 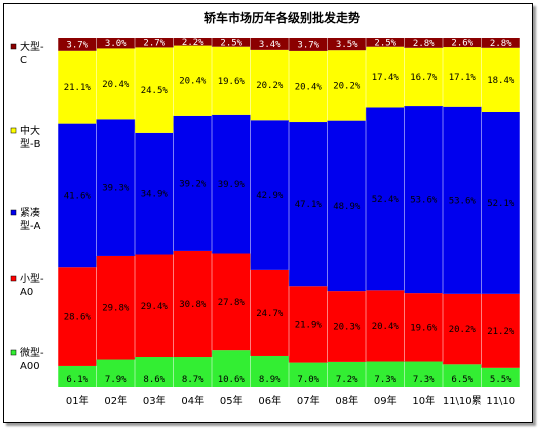 I want to click on data-label: 27.8%, so click(x=232, y=303).